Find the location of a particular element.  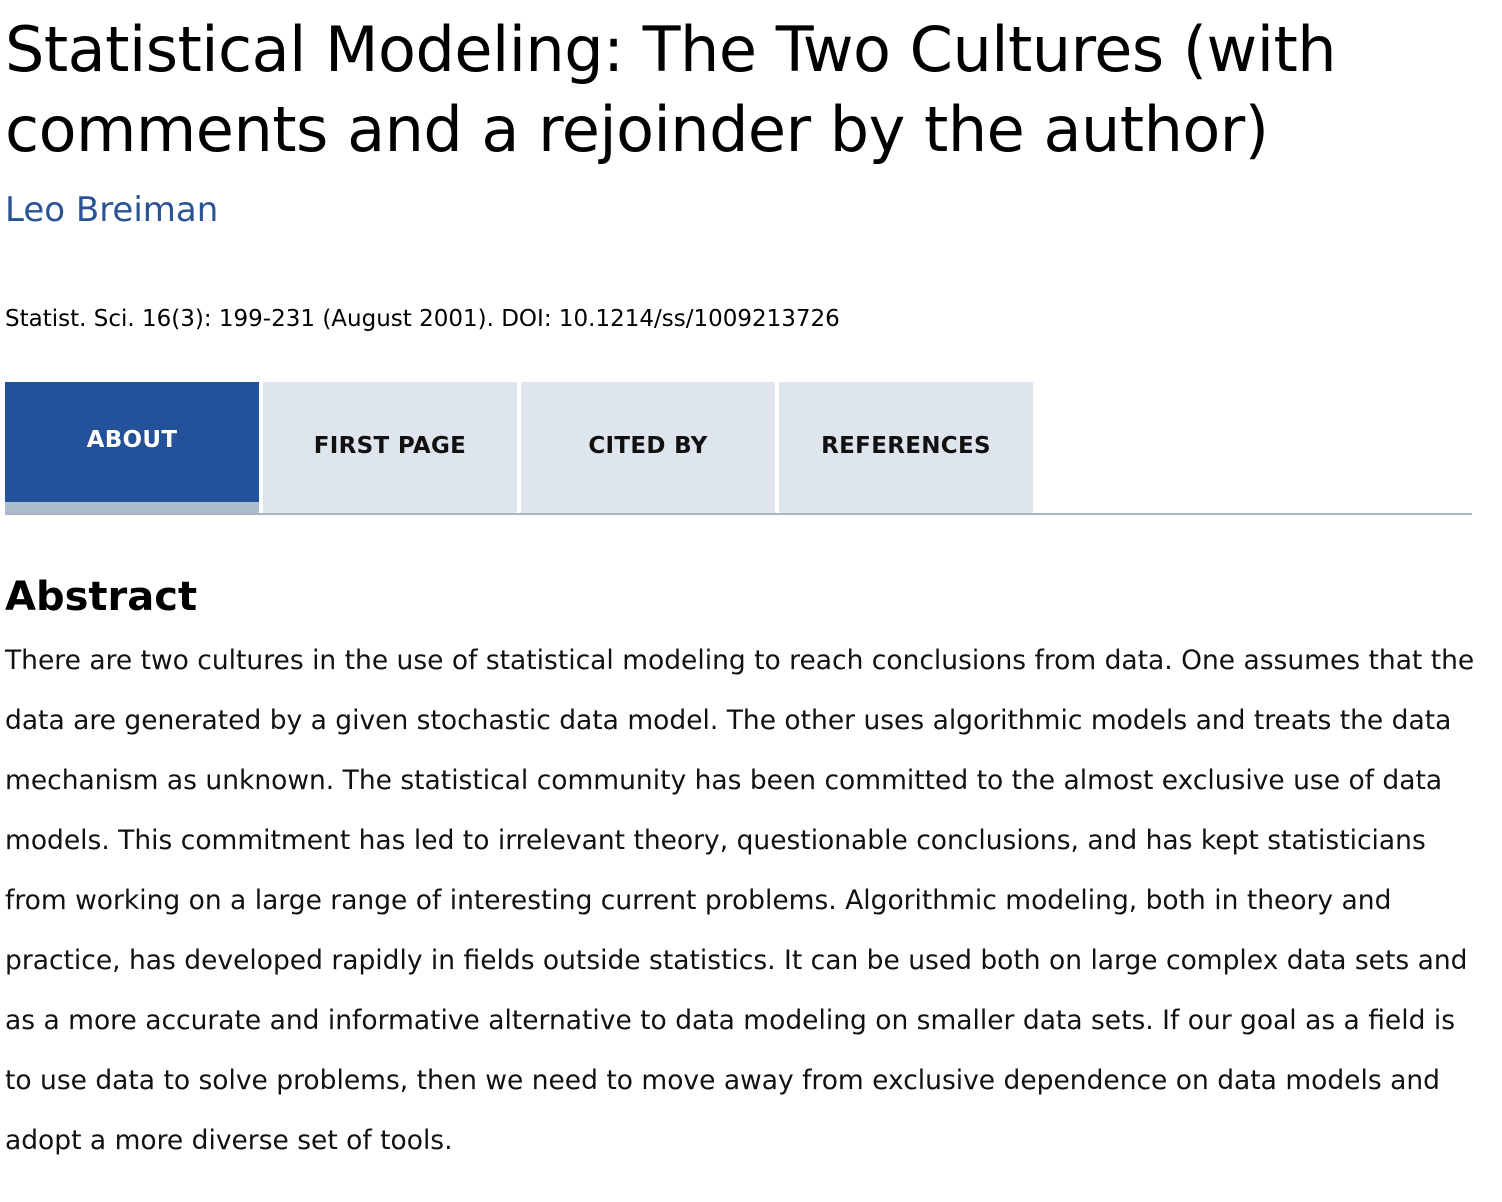

tab-first-page-label: FIRST PAGE is located at coordinates (390, 445).